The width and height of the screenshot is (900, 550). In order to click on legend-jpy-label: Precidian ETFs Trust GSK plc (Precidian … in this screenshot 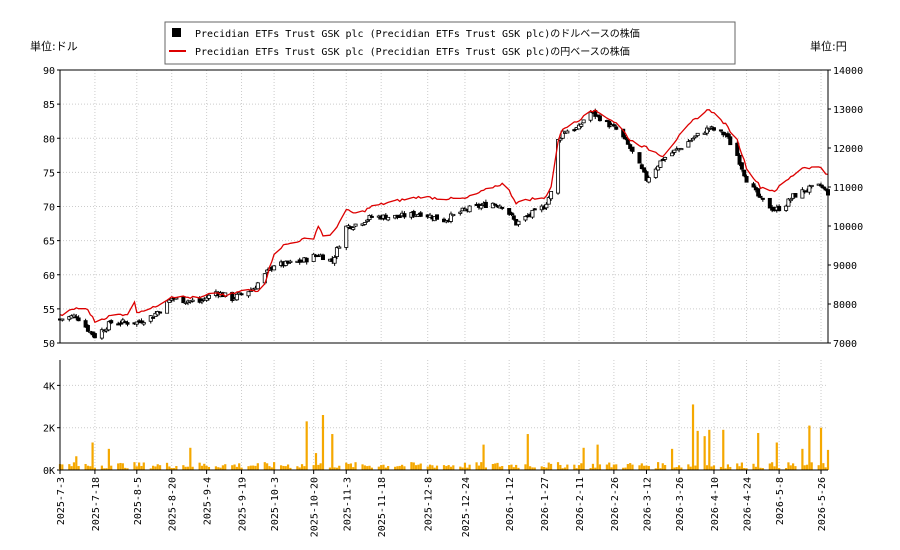, I will do `click(412, 51)`.